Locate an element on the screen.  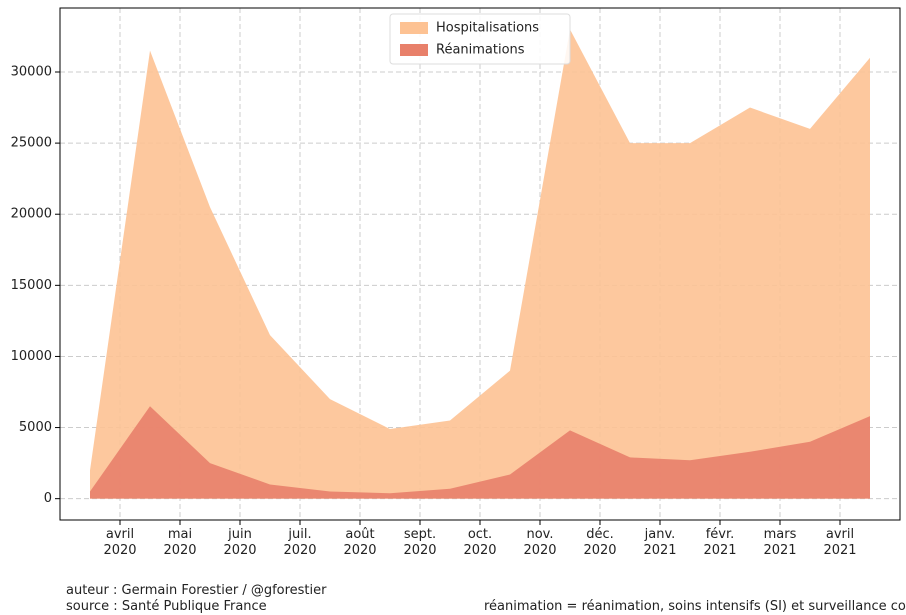
x-tick-label: avril 2021 is located at coordinates (840, 542).